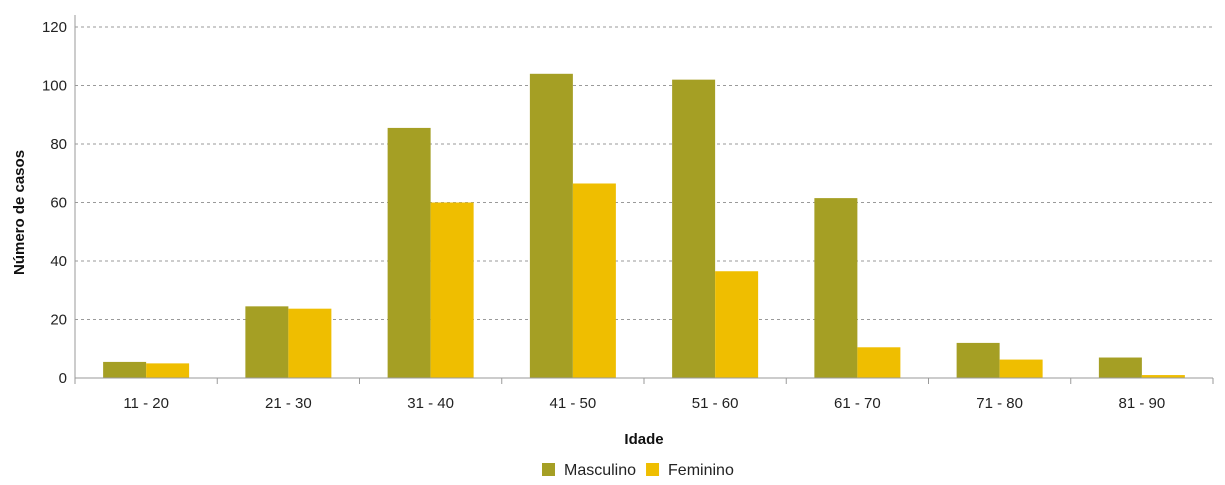  What do you see at coordinates (653, 469) in the screenshot?
I see `legend-swatch-feminino` at bounding box center [653, 469].